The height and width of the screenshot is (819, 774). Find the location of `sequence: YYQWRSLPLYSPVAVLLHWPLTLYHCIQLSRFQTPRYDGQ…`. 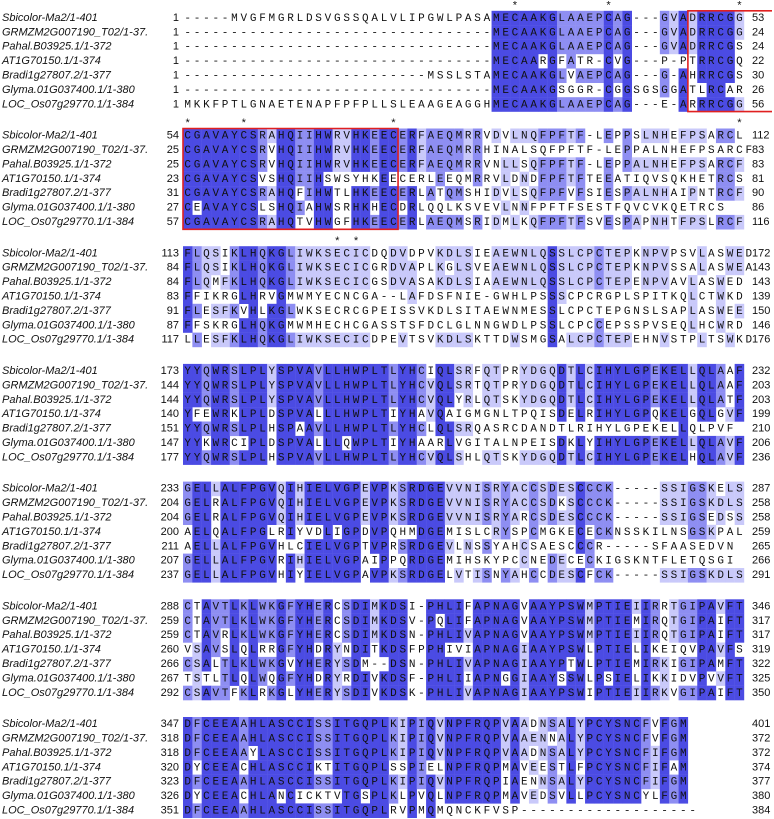

sequence: YYQWRSLPLYSPVAVLLHWPLTLYHCIQLSRFQTPRYDGQ… is located at coordinates (464, 372).